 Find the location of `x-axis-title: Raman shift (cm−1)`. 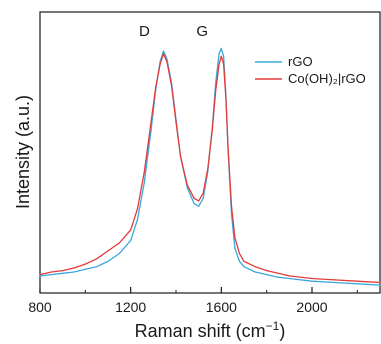

x-axis-title: Raman shift (cm−1) is located at coordinates (210, 330).